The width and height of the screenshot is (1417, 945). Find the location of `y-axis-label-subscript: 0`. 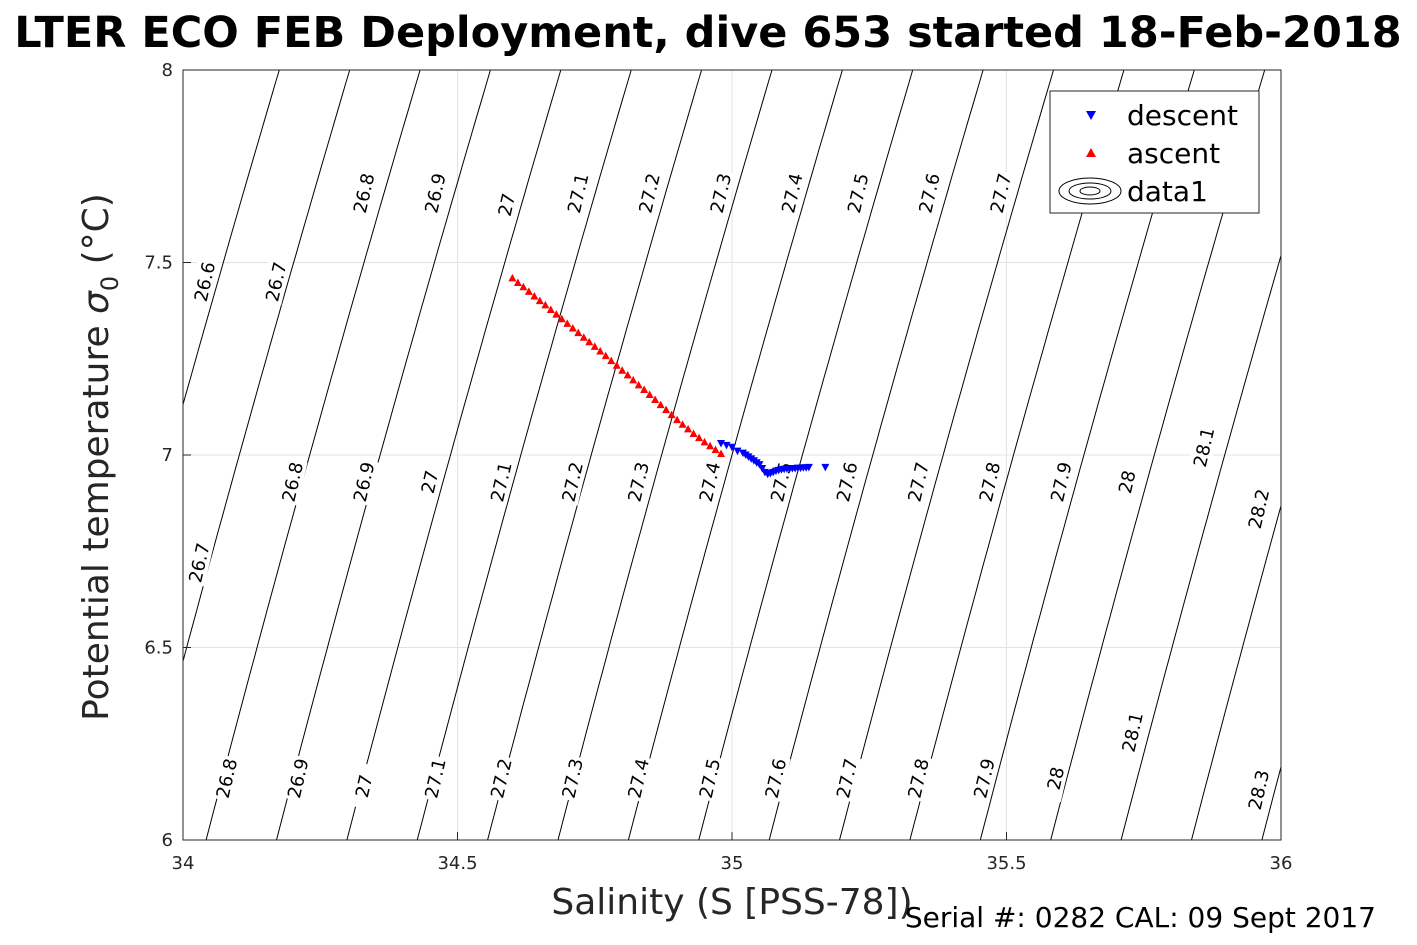

y-axis-label-subscript: 0 is located at coordinates (110, 283).